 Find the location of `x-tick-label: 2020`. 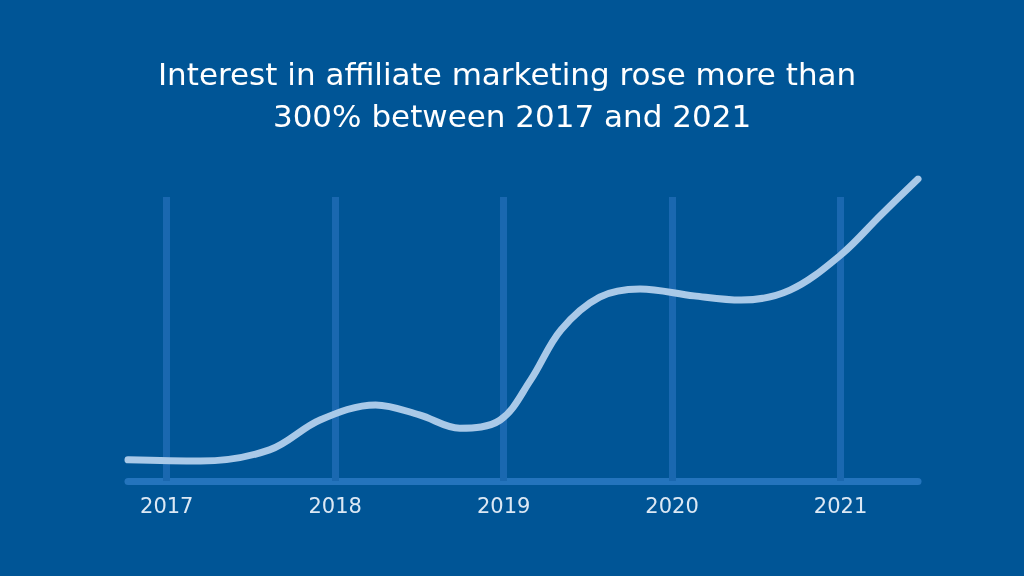

x-tick-label: 2020 is located at coordinates (672, 505).